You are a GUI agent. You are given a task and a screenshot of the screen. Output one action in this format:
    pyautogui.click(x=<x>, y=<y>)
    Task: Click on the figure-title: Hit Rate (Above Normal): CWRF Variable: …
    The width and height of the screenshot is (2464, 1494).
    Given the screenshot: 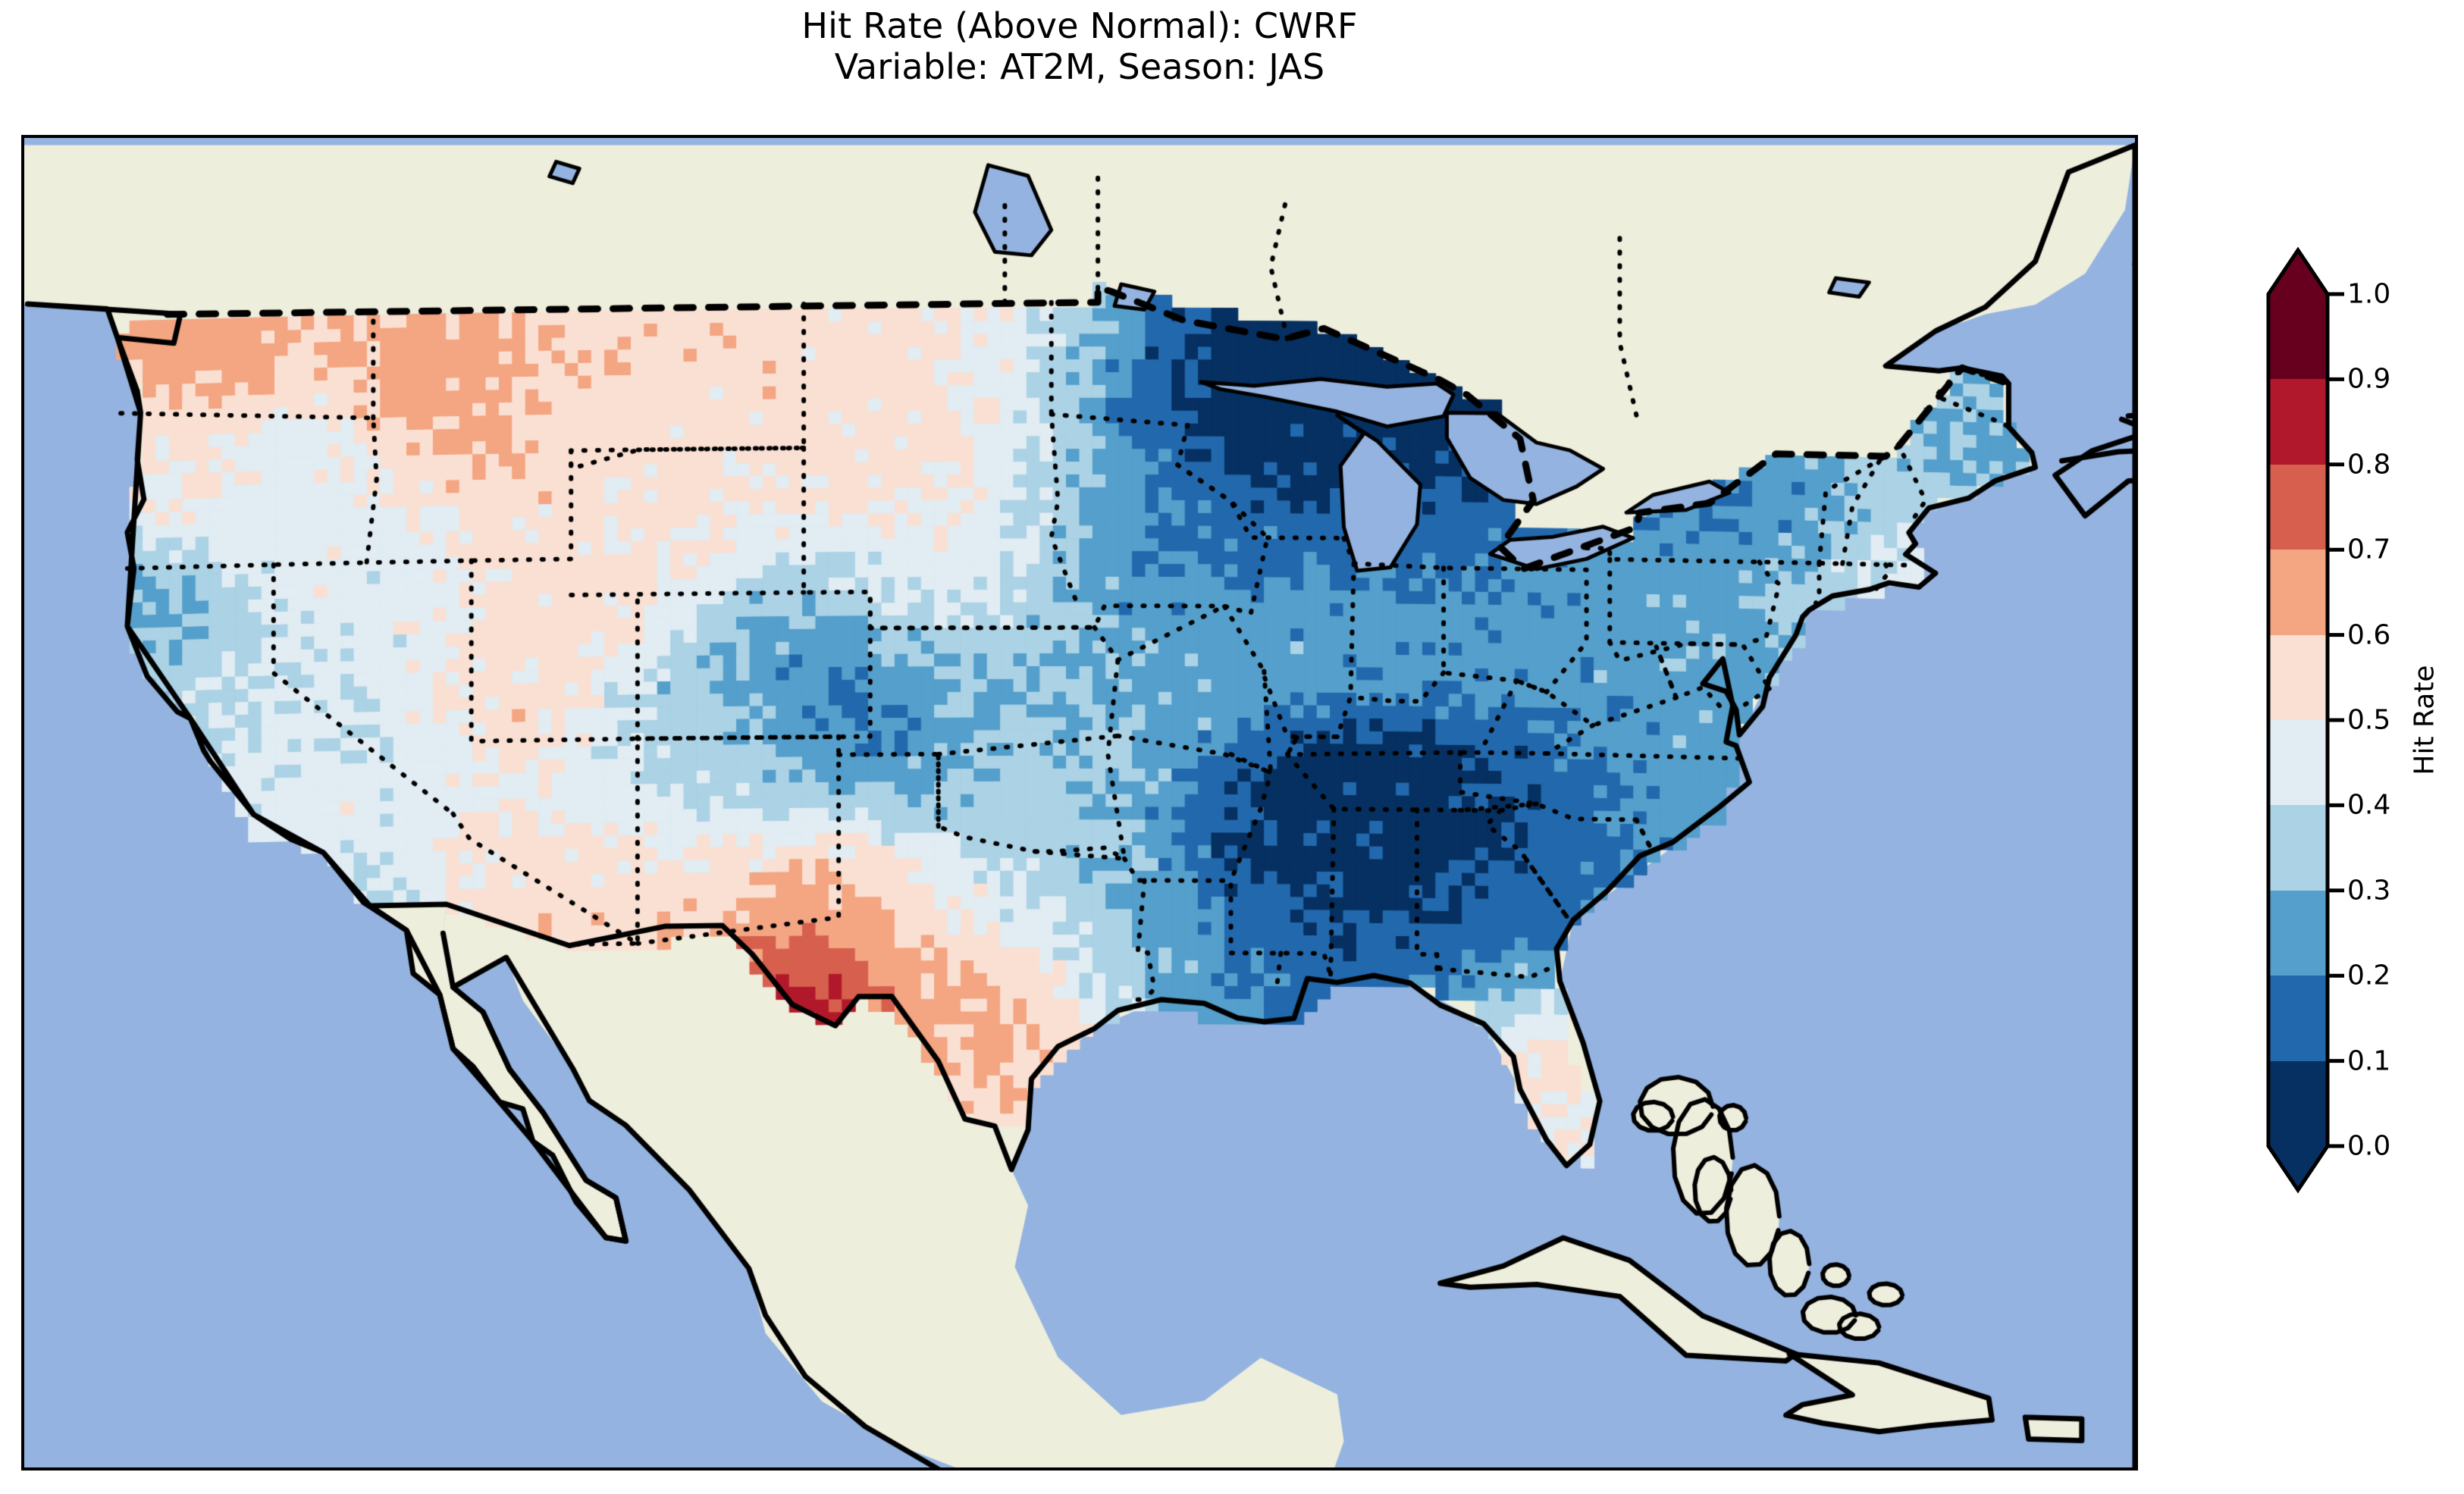 What is the action you would take?
    pyautogui.click(x=1079, y=46)
    